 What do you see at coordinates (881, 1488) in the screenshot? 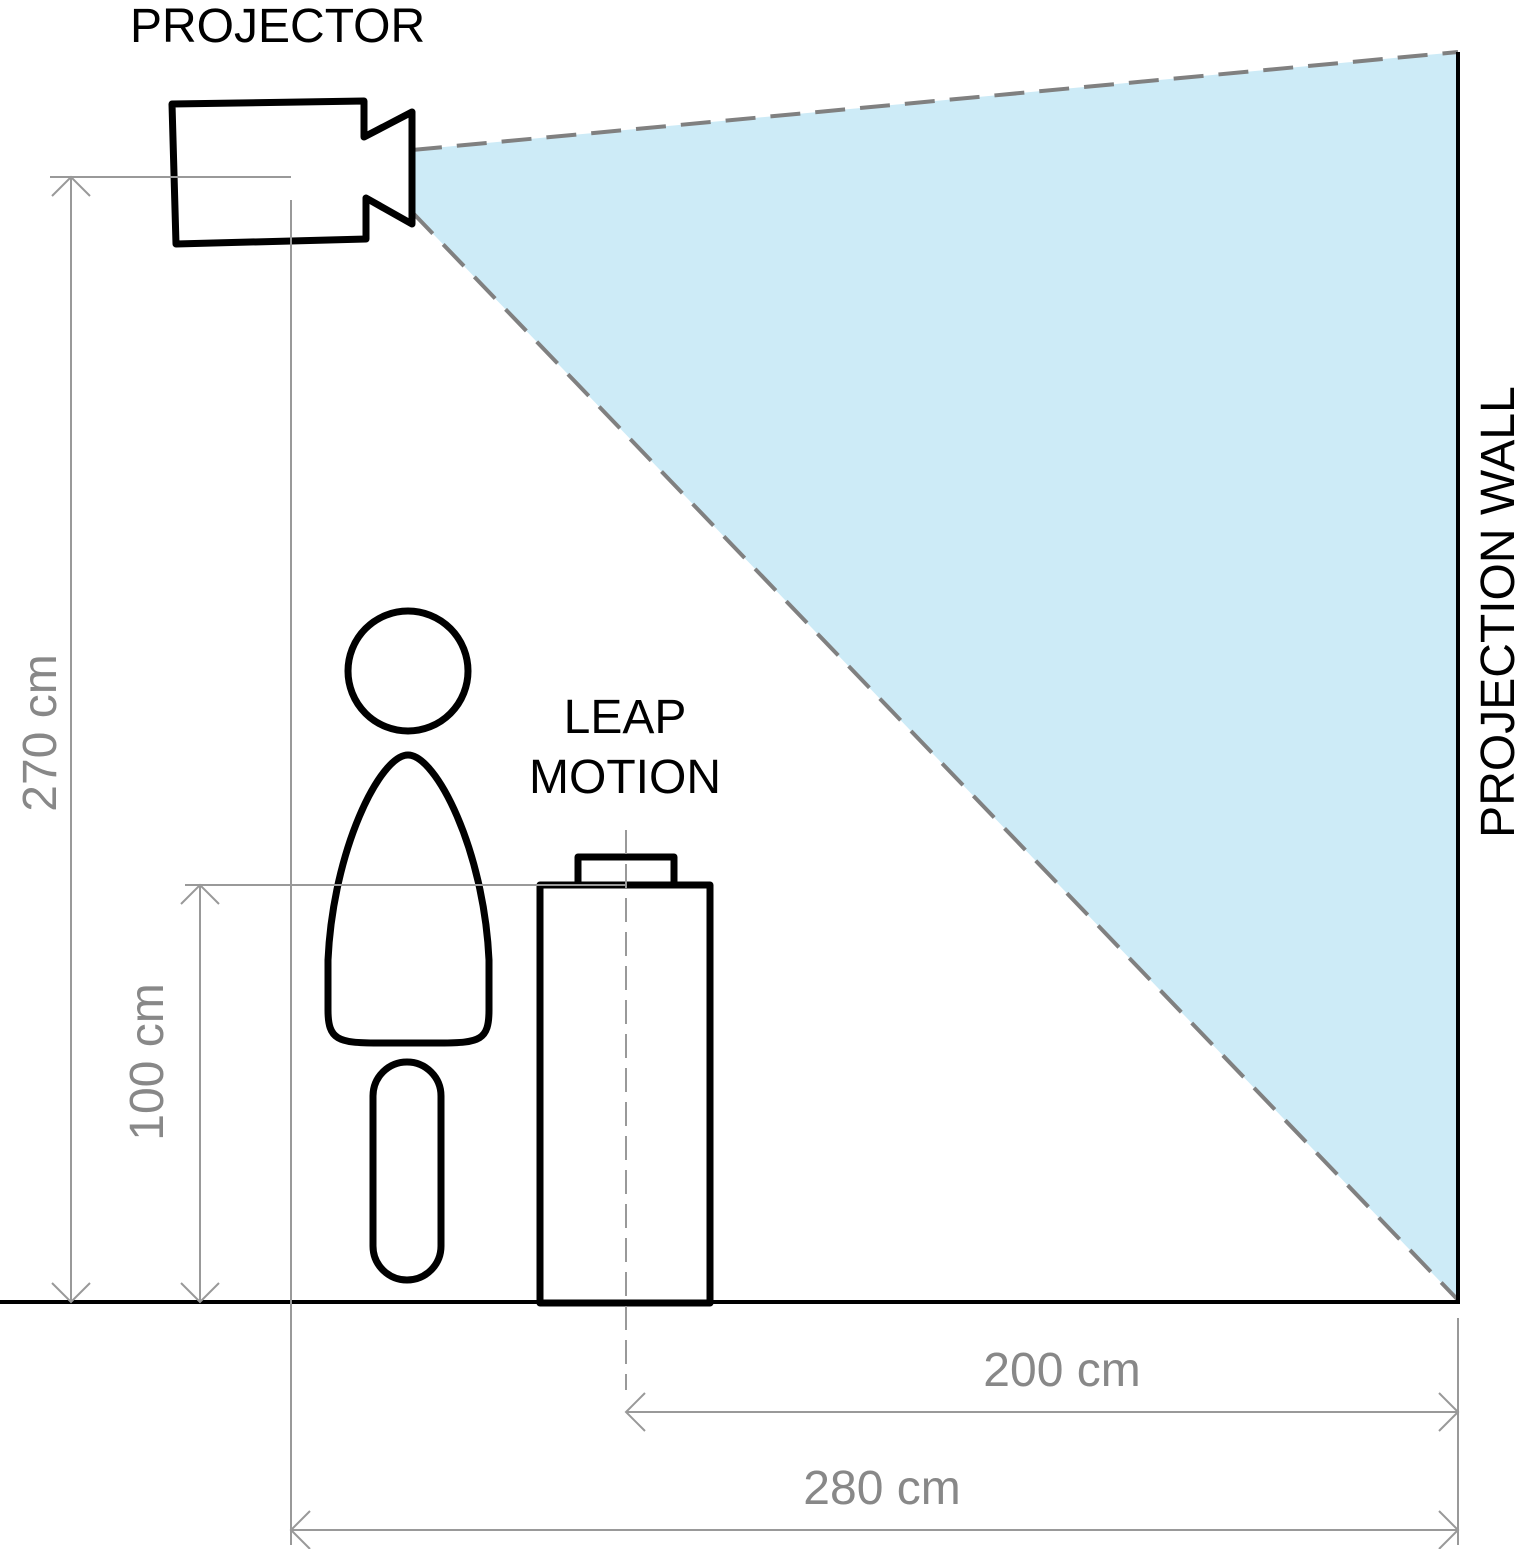
I see `dimension-280-label: 280 cm` at bounding box center [881, 1488].